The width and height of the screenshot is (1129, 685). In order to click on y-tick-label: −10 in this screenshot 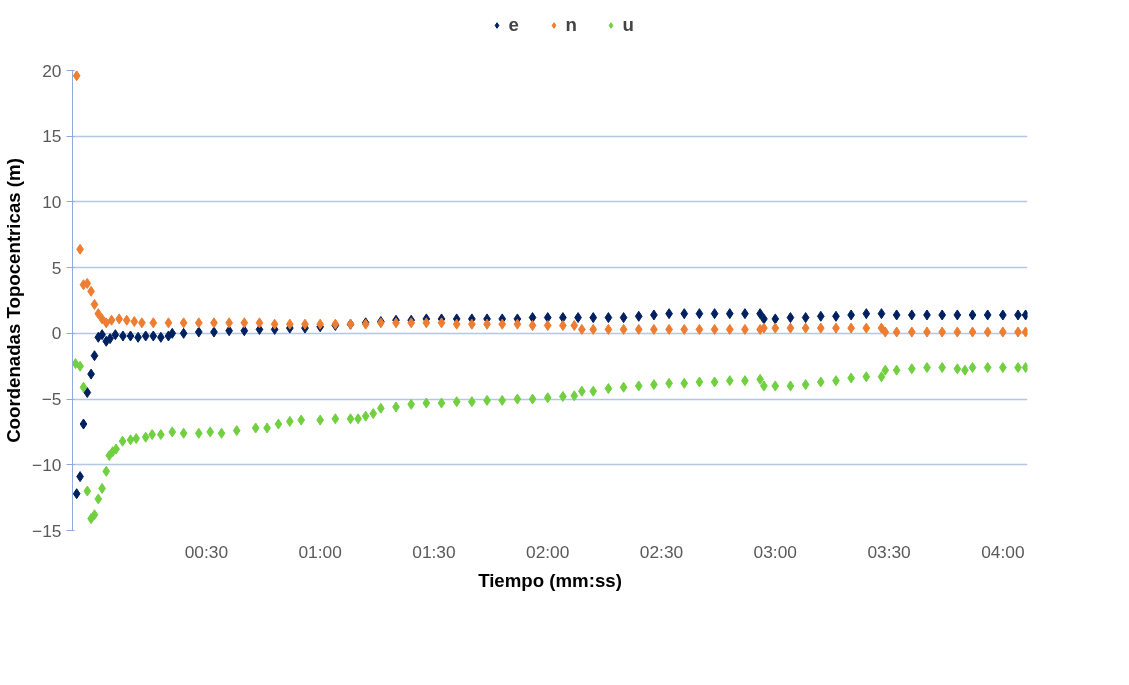, I will do `click(47, 464)`.